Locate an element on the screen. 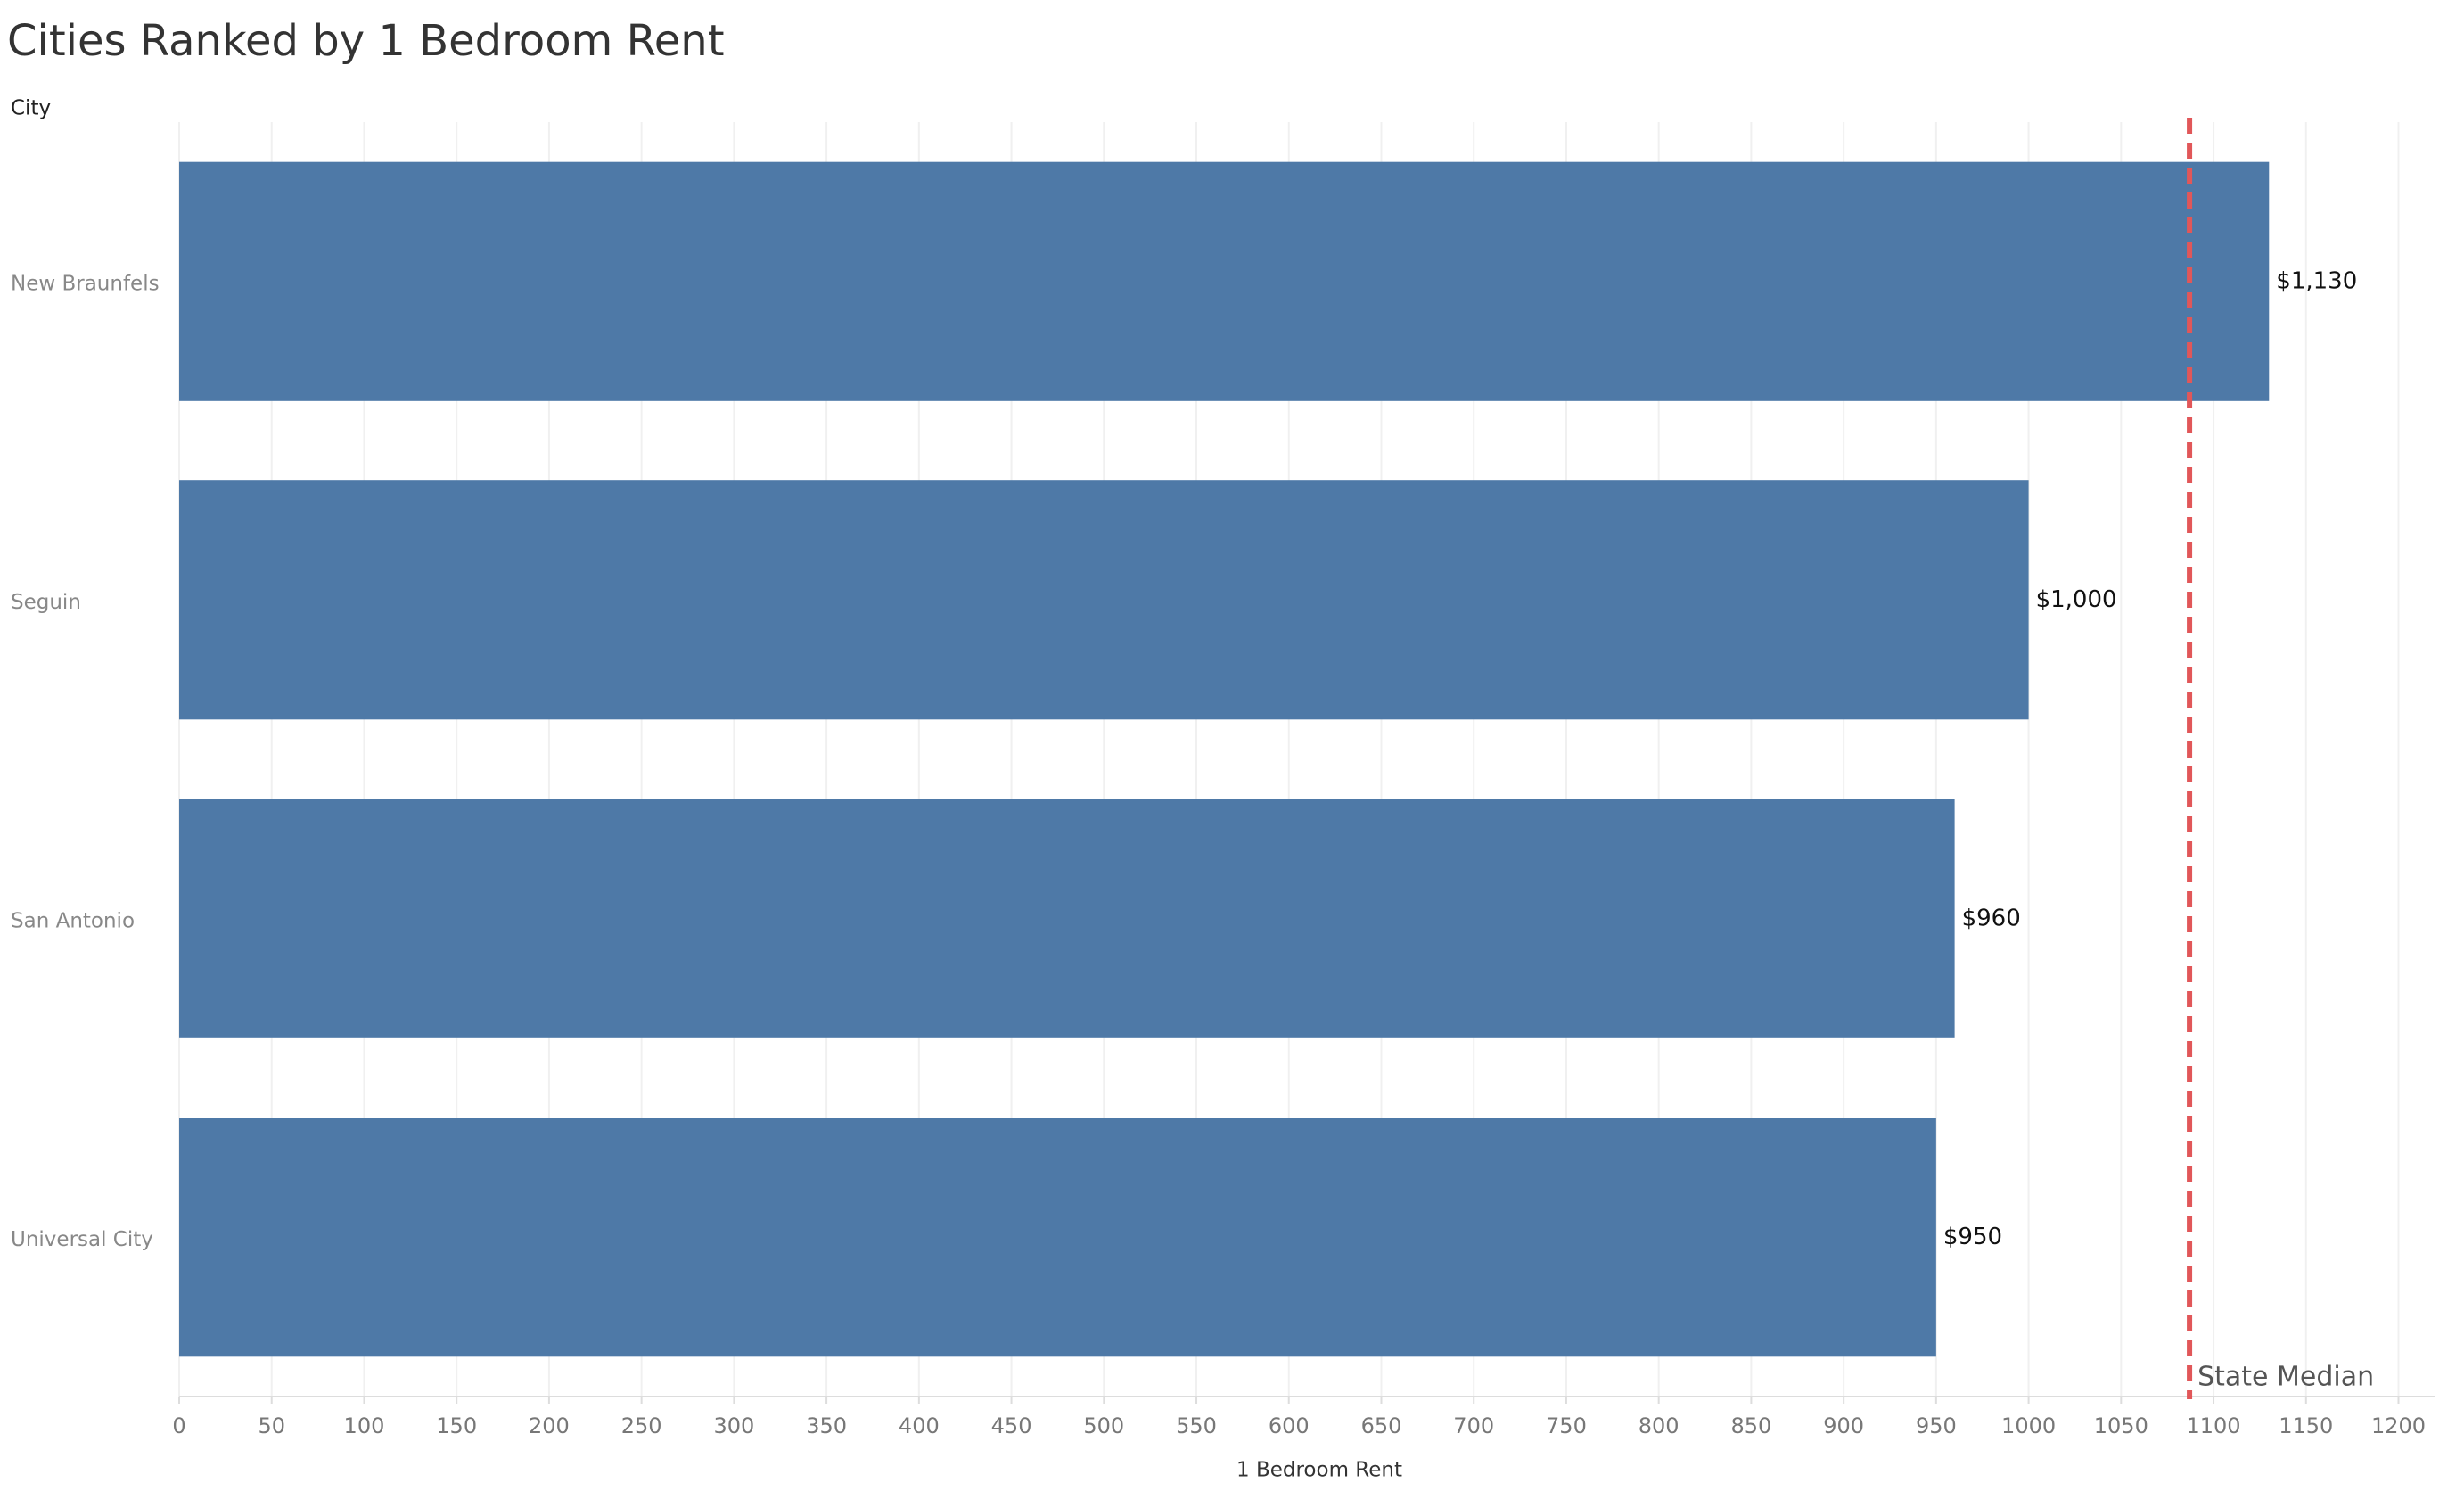 The width and height of the screenshot is (2464, 1499). x-tick-label: 800 is located at coordinates (1659, 1425).